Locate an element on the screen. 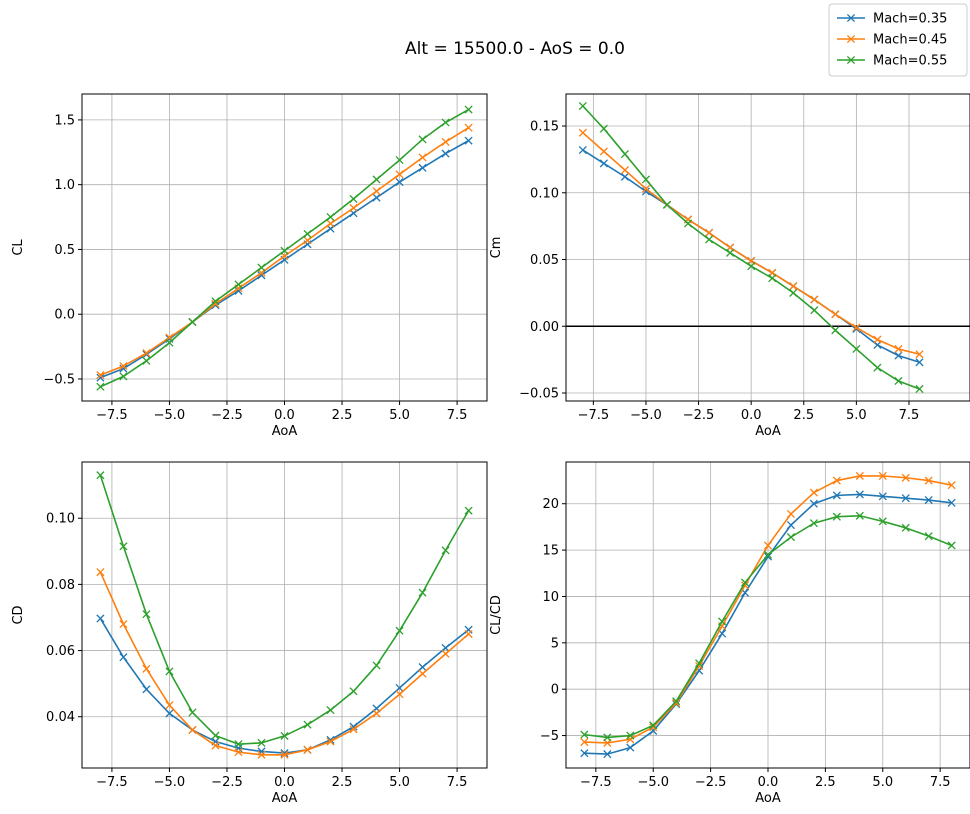 Image resolution: width=970 pixels, height=814 pixels. x-tick-label: 5.0 is located at coordinates (882, 782).